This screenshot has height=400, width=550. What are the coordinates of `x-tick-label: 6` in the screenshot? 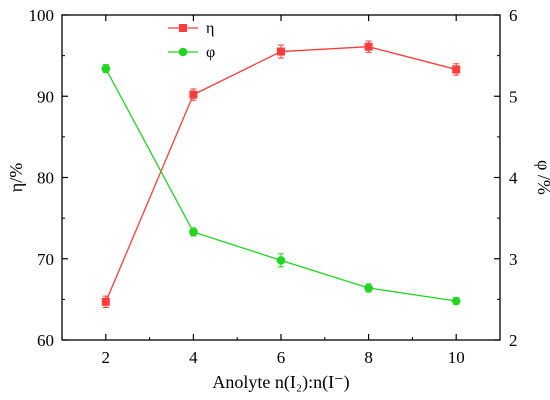 It's located at (281, 357).